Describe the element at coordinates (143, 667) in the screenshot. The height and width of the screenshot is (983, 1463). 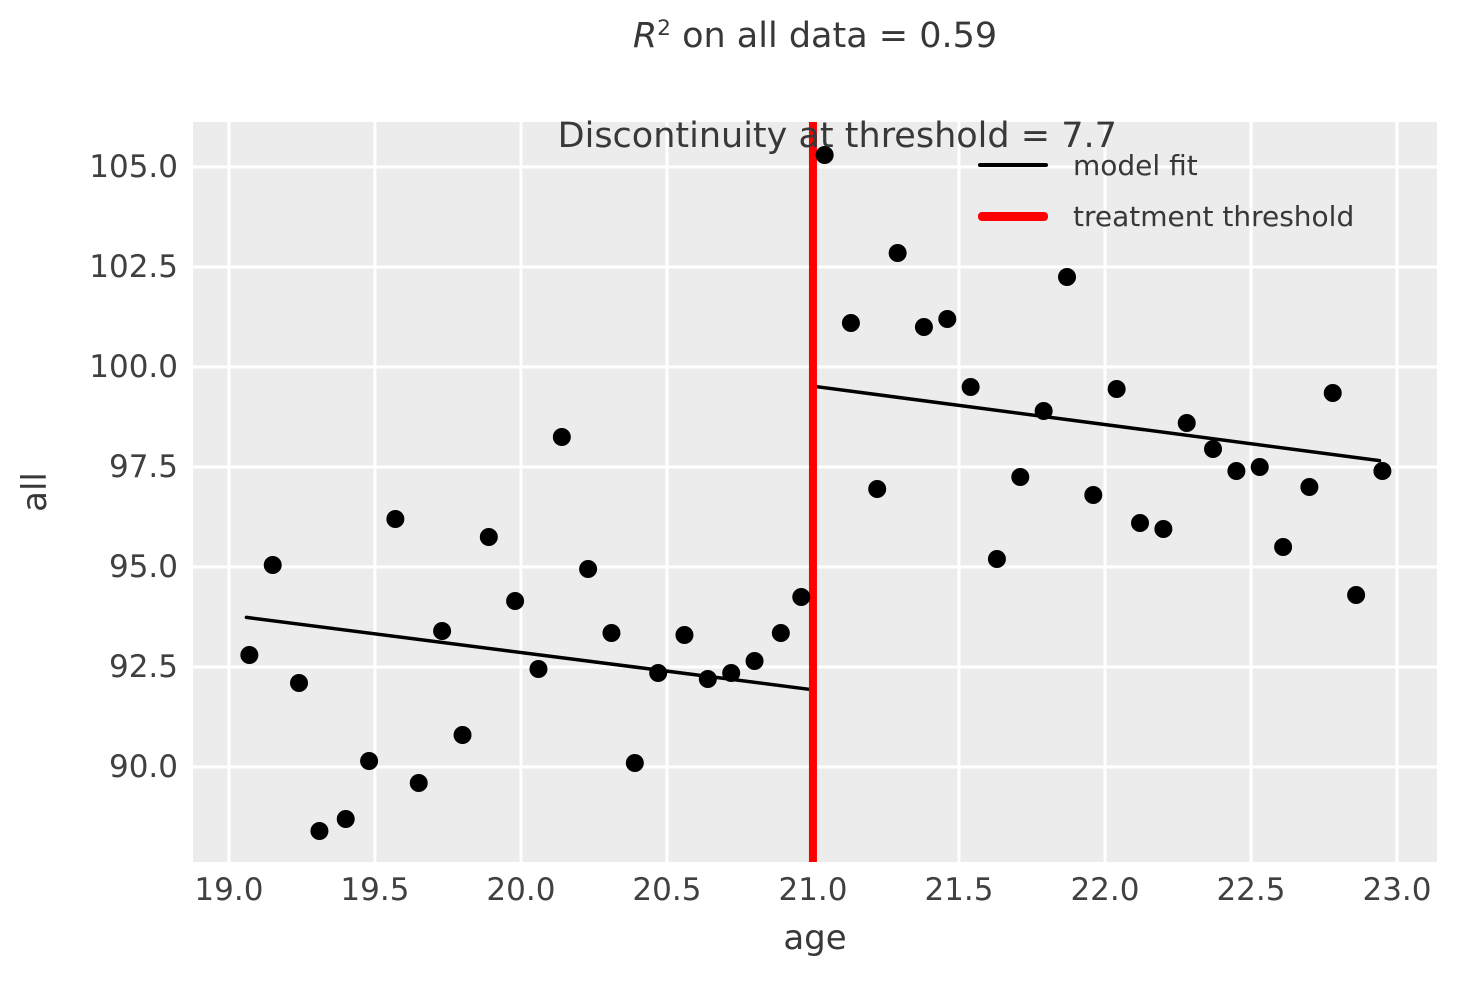
I see `y-tick-label: 92.5` at that location.